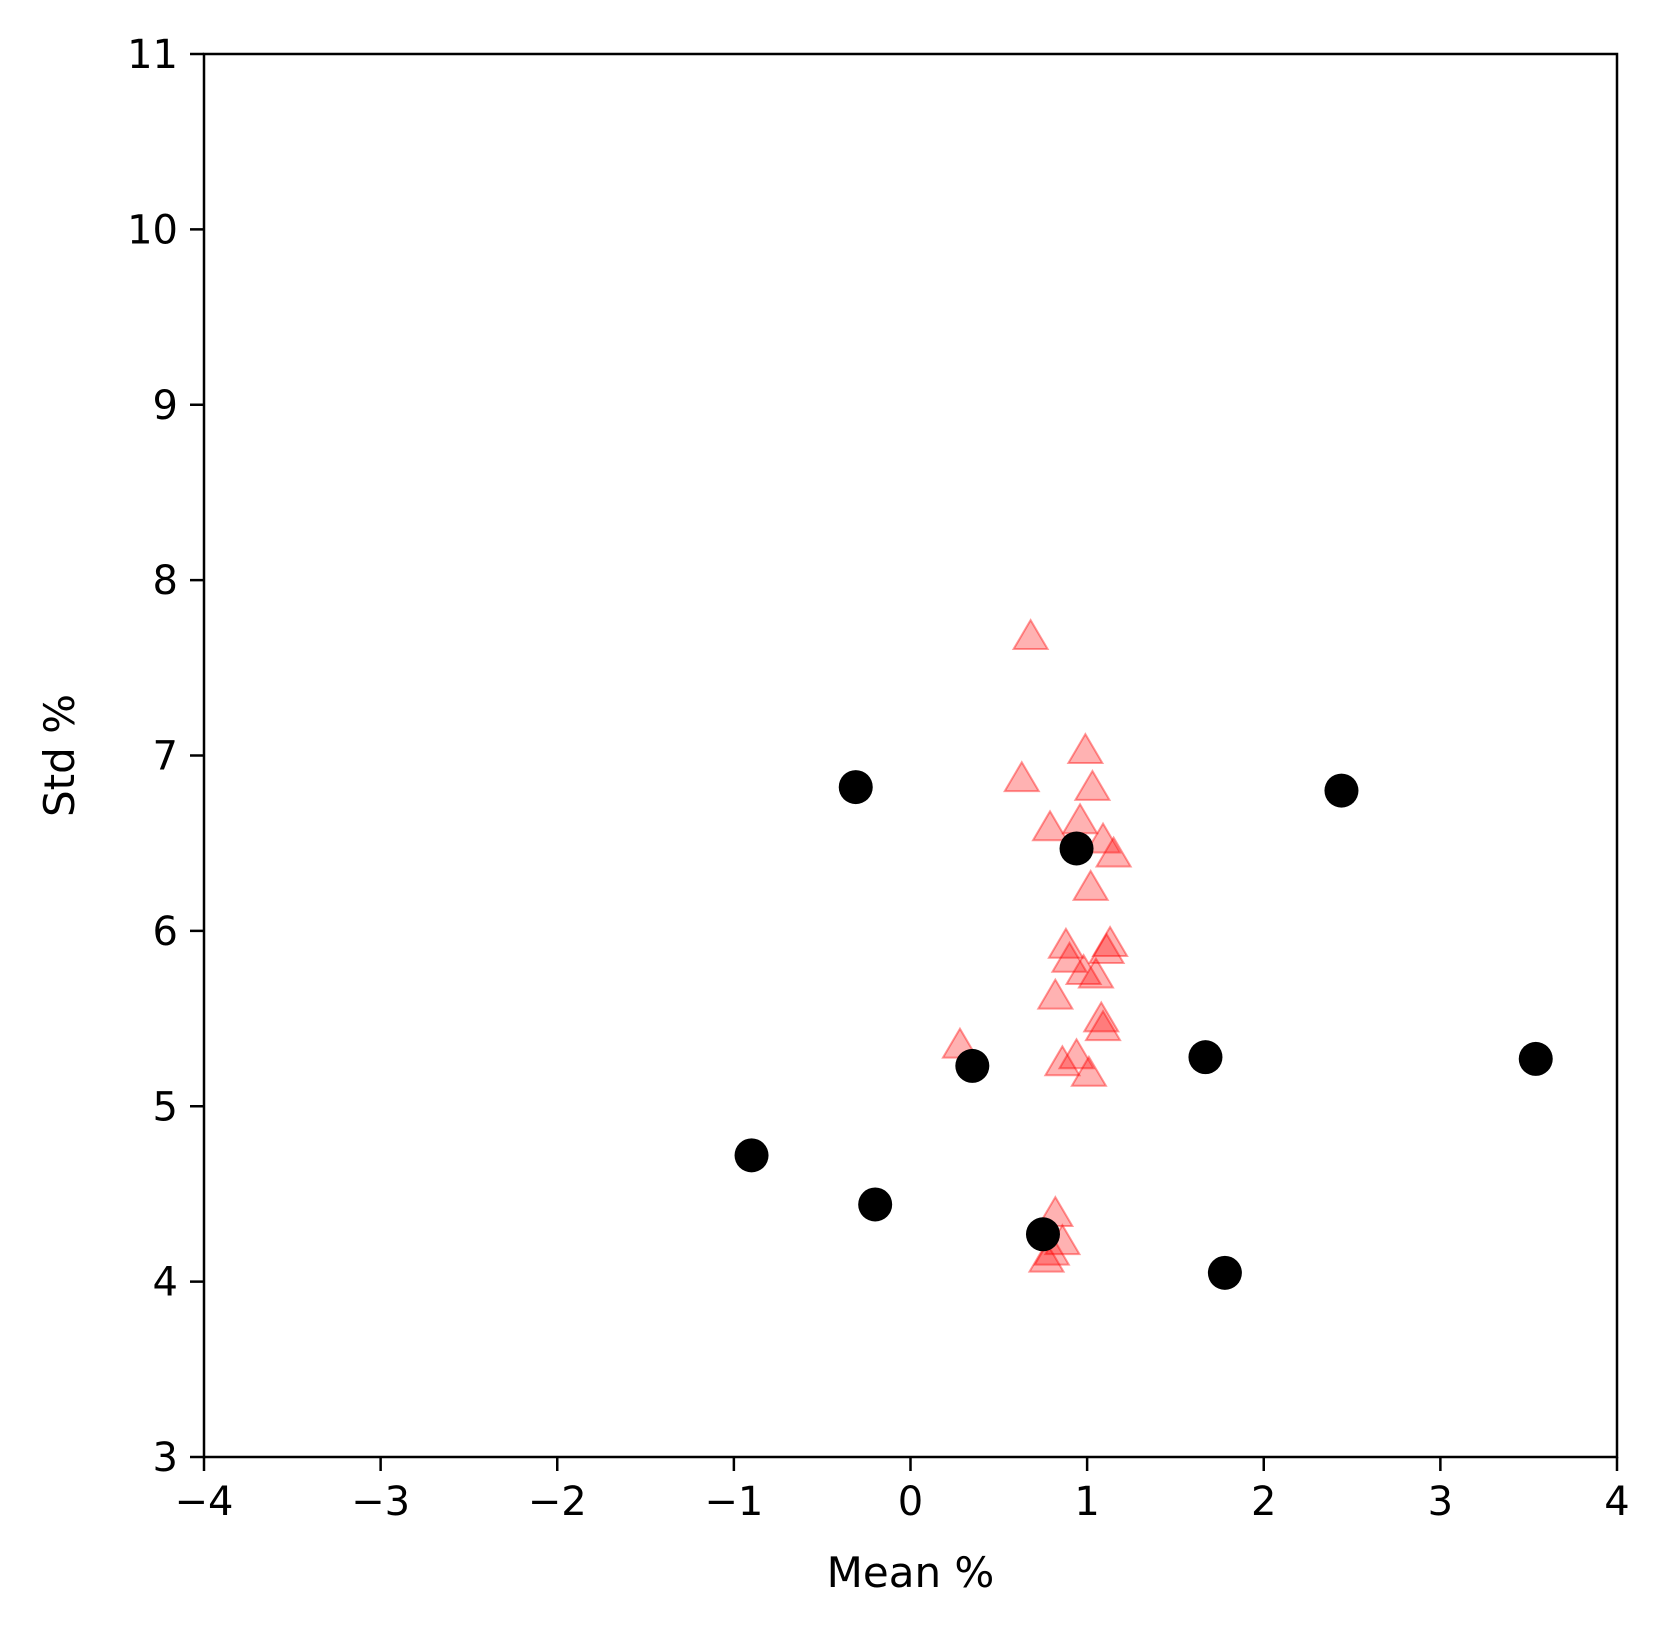 Image resolution: width=1661 pixels, height=1643 pixels. What do you see at coordinates (204, 1502) in the screenshot?
I see `x-tick-label: −4` at bounding box center [204, 1502].